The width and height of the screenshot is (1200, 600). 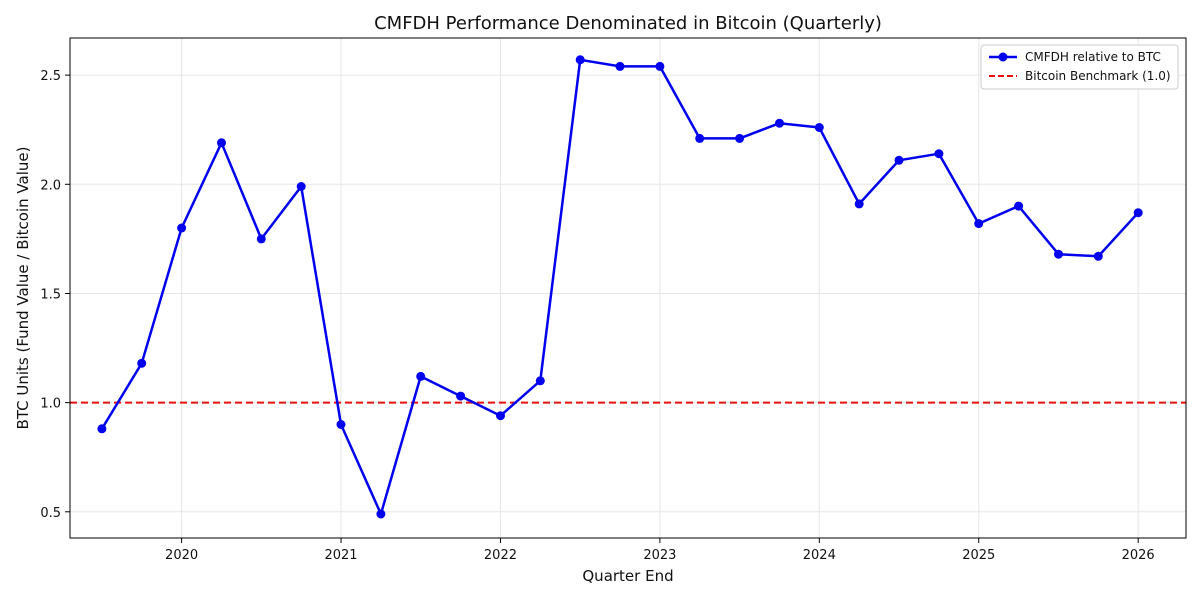 What do you see at coordinates (978, 555) in the screenshot?
I see `x-tick-label: 2025` at bounding box center [978, 555].